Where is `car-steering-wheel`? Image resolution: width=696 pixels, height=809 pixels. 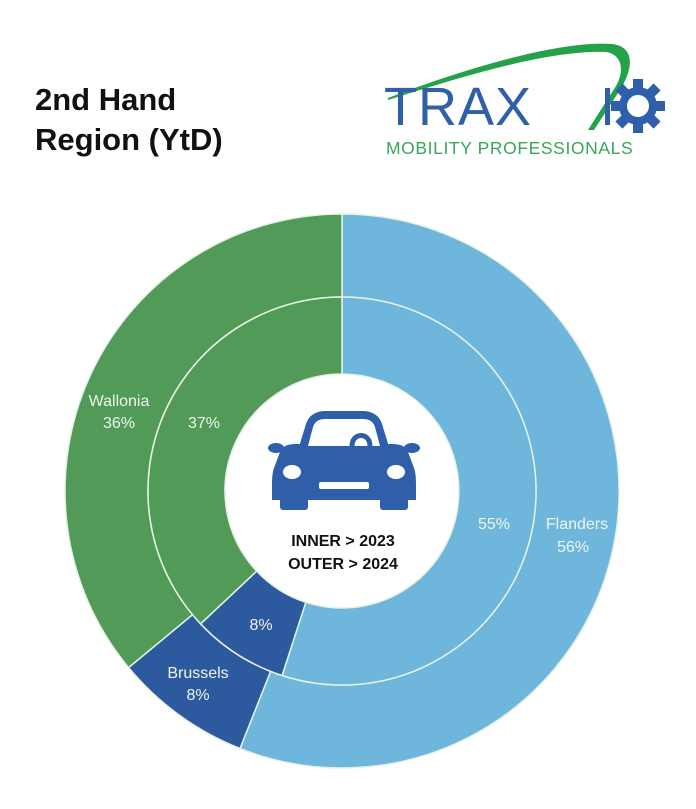 car-steering-wheel is located at coordinates (361, 440).